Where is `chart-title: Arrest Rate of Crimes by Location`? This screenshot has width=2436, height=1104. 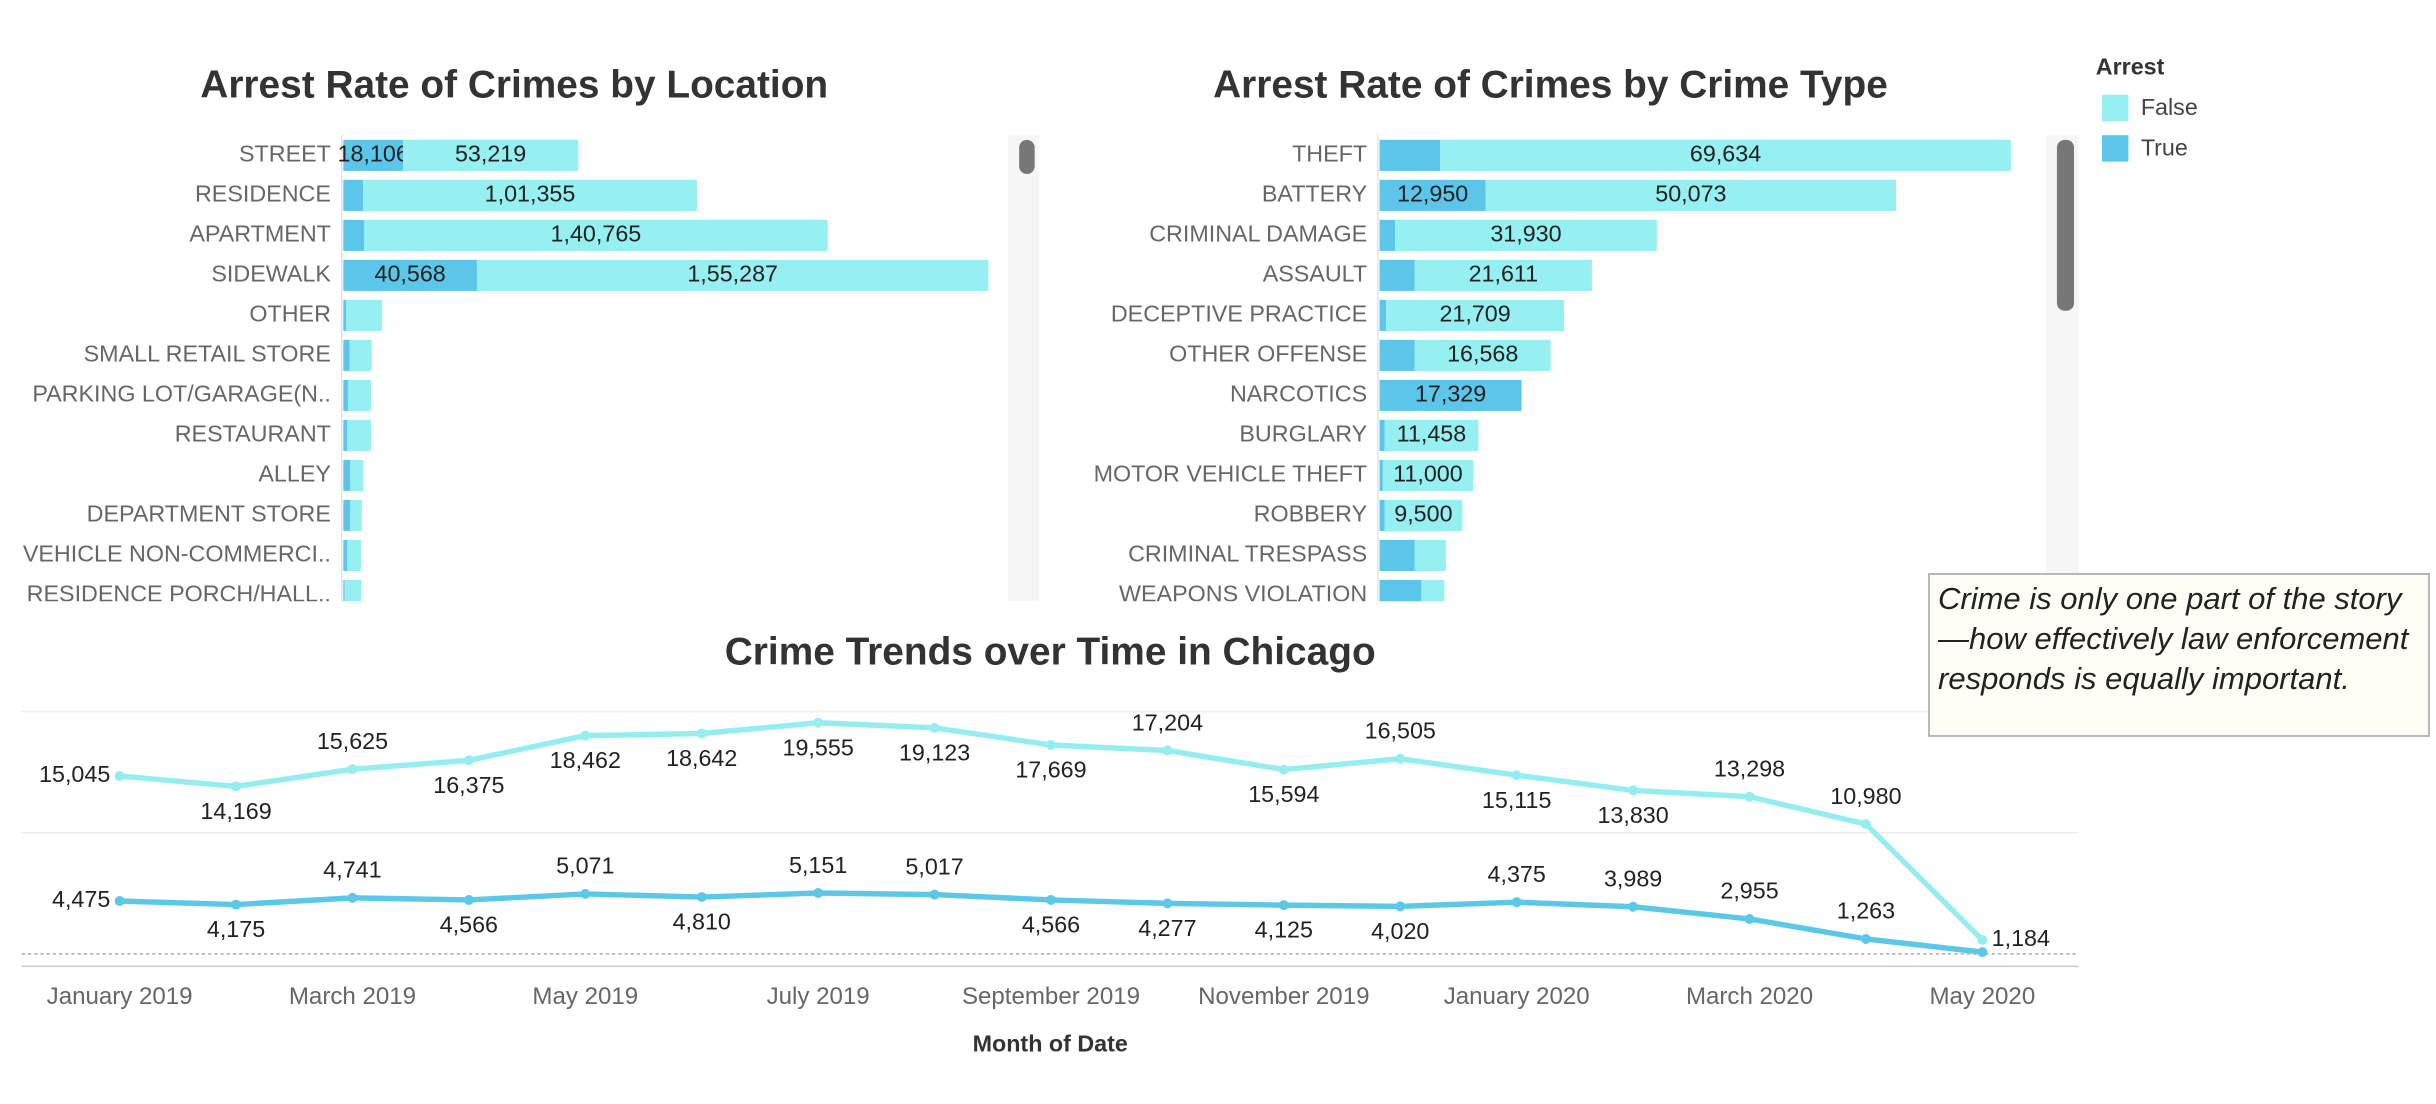
chart-title: Arrest Rate of Crimes by Location is located at coordinates (514, 84).